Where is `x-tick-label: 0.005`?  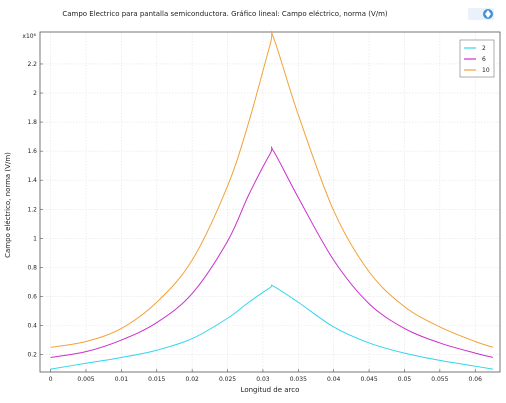
x-tick-label: 0.005 is located at coordinates (85, 379).